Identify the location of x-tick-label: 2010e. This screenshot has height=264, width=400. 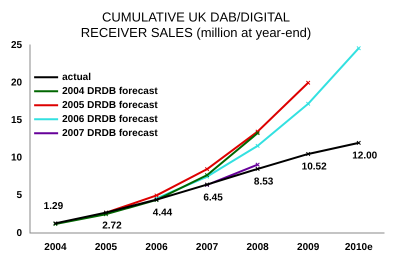
(359, 247).